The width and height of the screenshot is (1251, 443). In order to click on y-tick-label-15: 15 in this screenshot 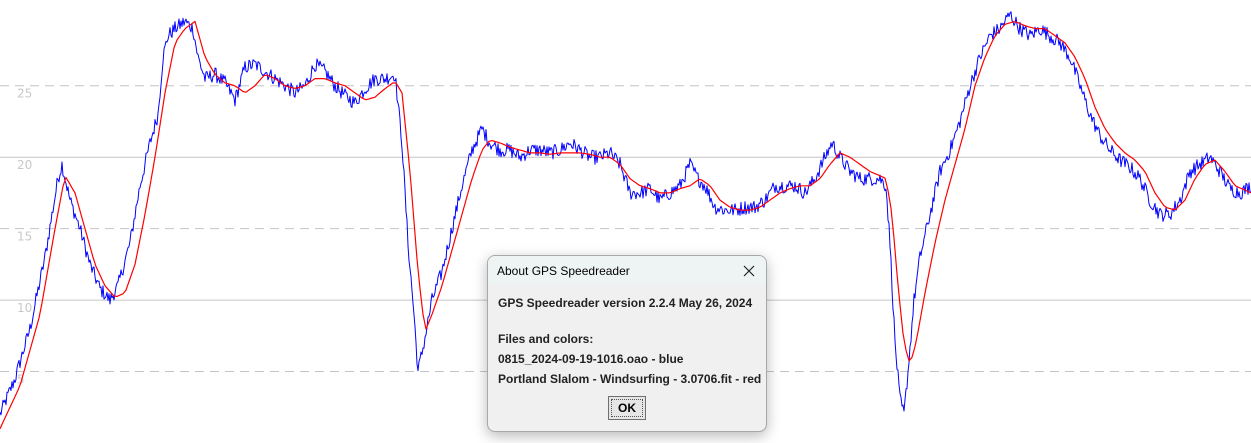, I will do `click(24, 237)`.